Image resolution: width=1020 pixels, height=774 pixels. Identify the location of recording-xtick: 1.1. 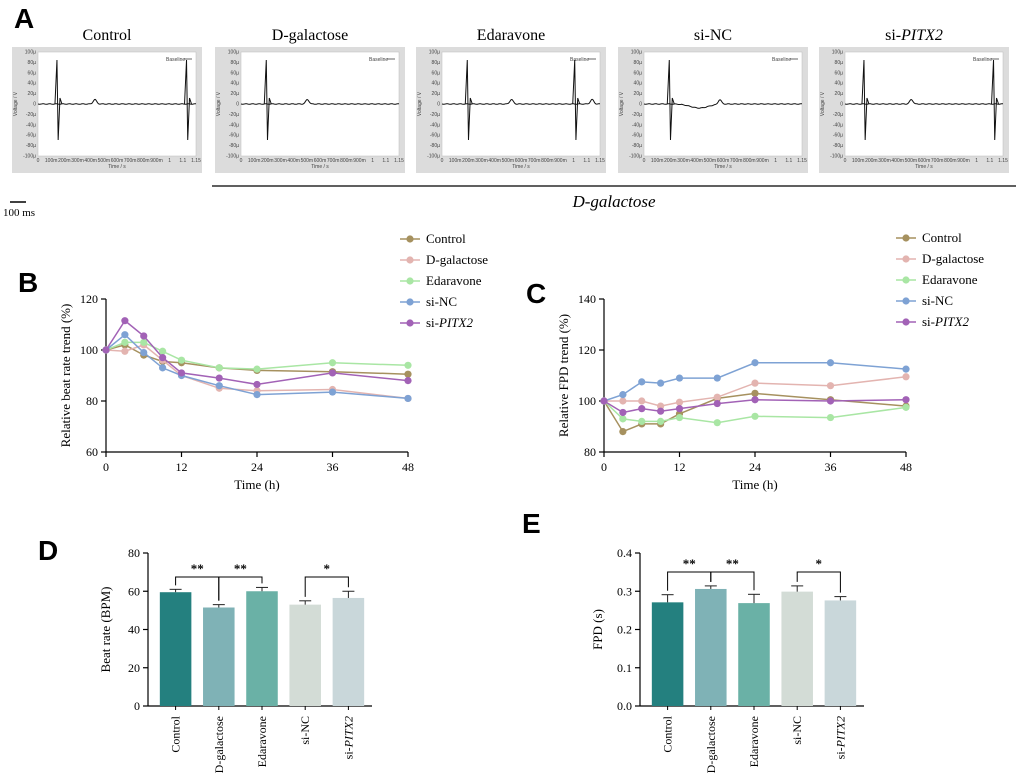
(989, 161).